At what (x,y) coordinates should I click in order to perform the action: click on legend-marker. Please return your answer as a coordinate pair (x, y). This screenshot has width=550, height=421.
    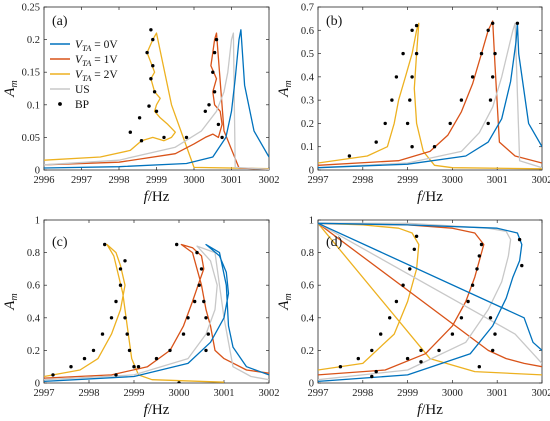
    Looking at the image, I should click on (60, 104).